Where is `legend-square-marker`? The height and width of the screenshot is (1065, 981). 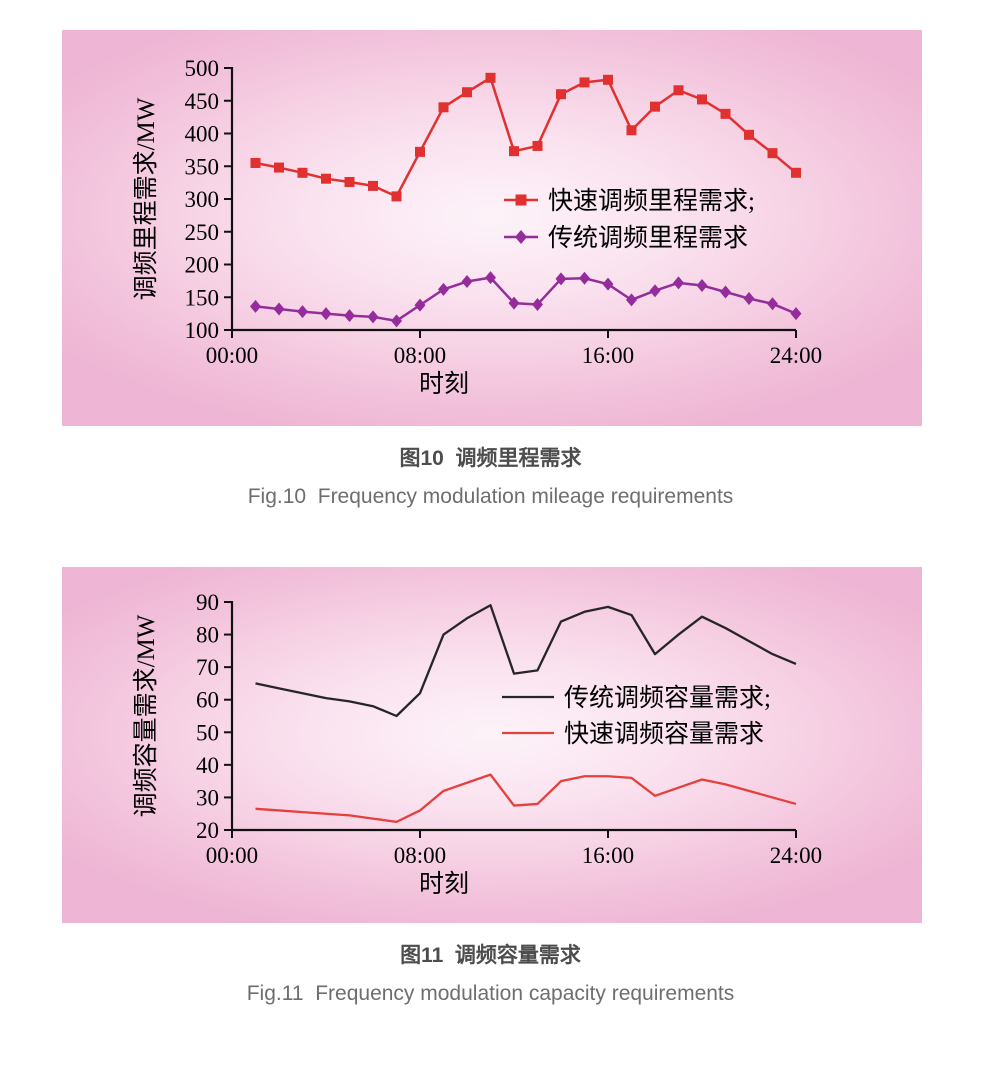
legend-square-marker is located at coordinates (521, 200).